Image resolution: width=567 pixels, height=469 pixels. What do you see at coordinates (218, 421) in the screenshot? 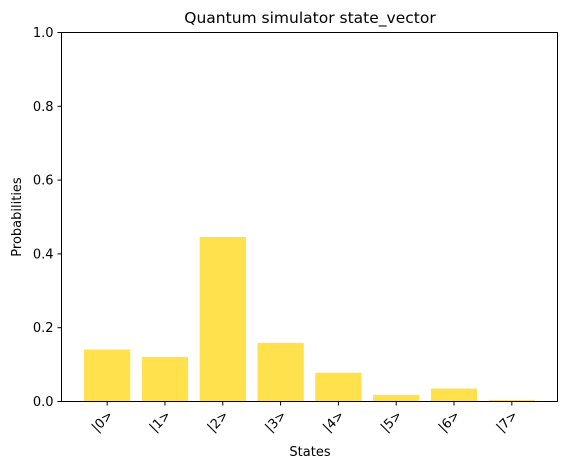
I see `x-tick-label: |2>` at bounding box center [218, 421].